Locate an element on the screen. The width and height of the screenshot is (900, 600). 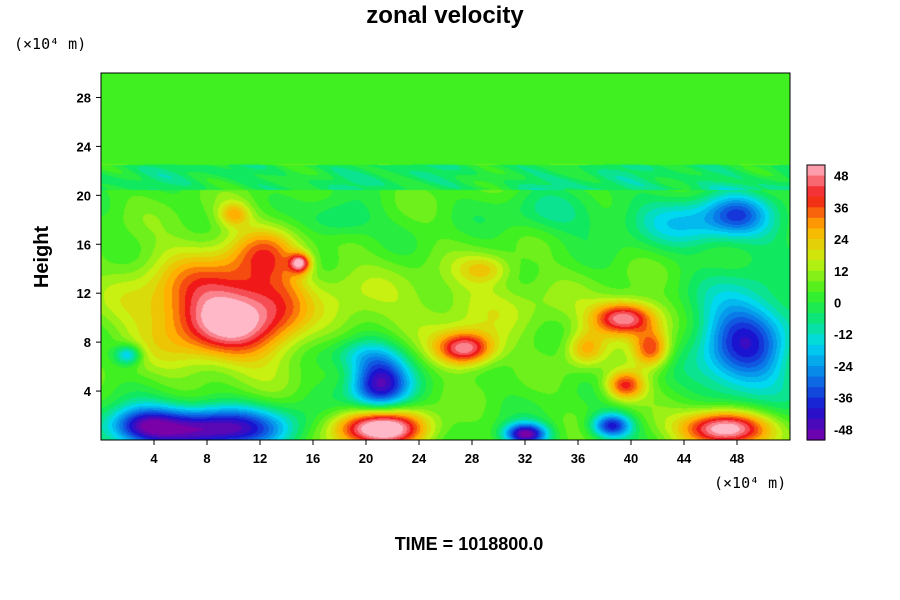
colorbar is located at coordinates (816, 302).